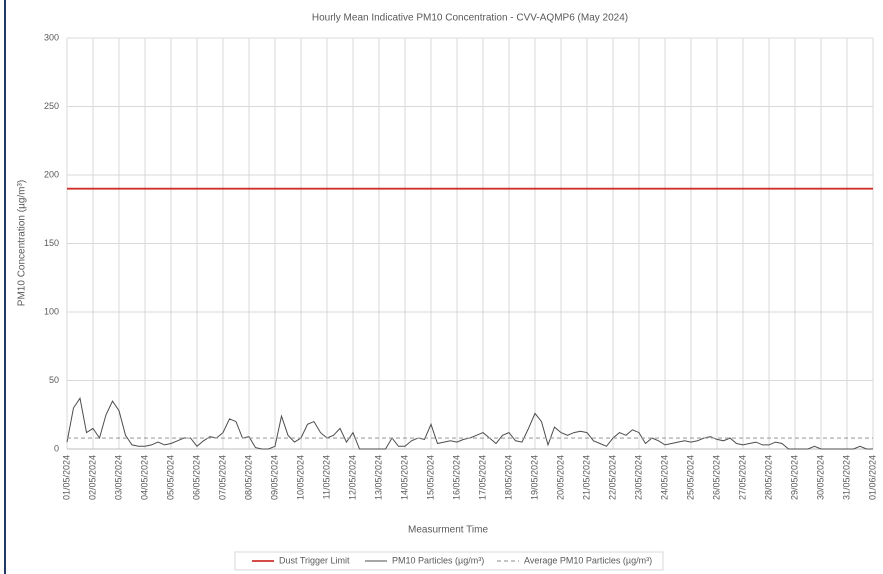  I want to click on legend-label: Average PM10 Particles (µg/m³), so click(588, 560).